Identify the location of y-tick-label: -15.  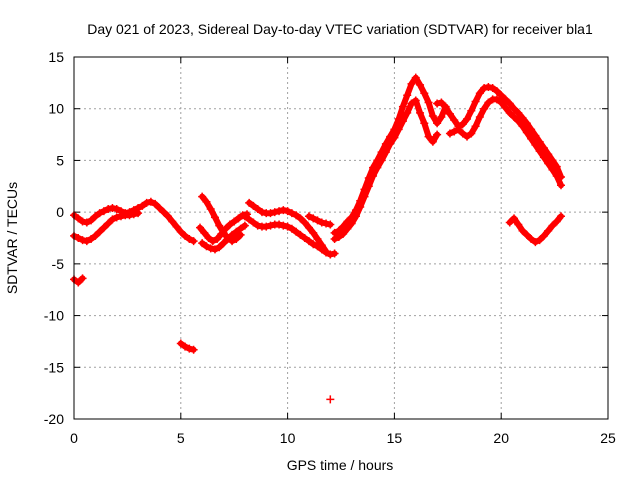
(54, 367).